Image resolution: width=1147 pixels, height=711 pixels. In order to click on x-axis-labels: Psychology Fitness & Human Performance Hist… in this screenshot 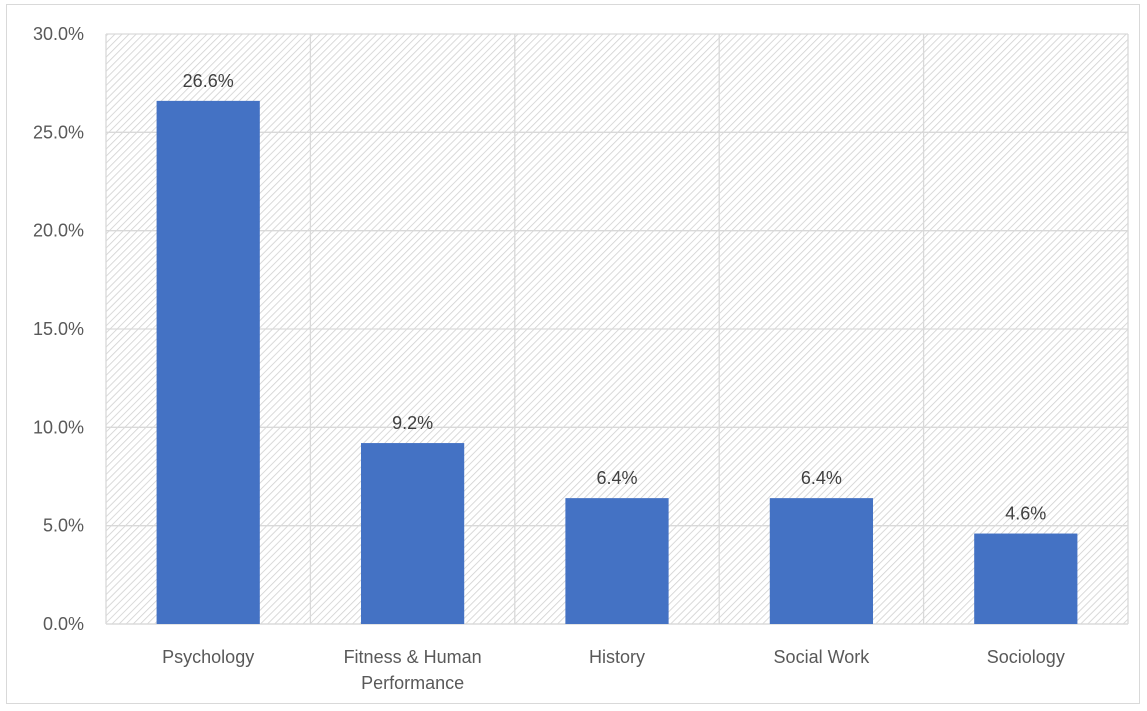, I will do `click(613, 670)`.